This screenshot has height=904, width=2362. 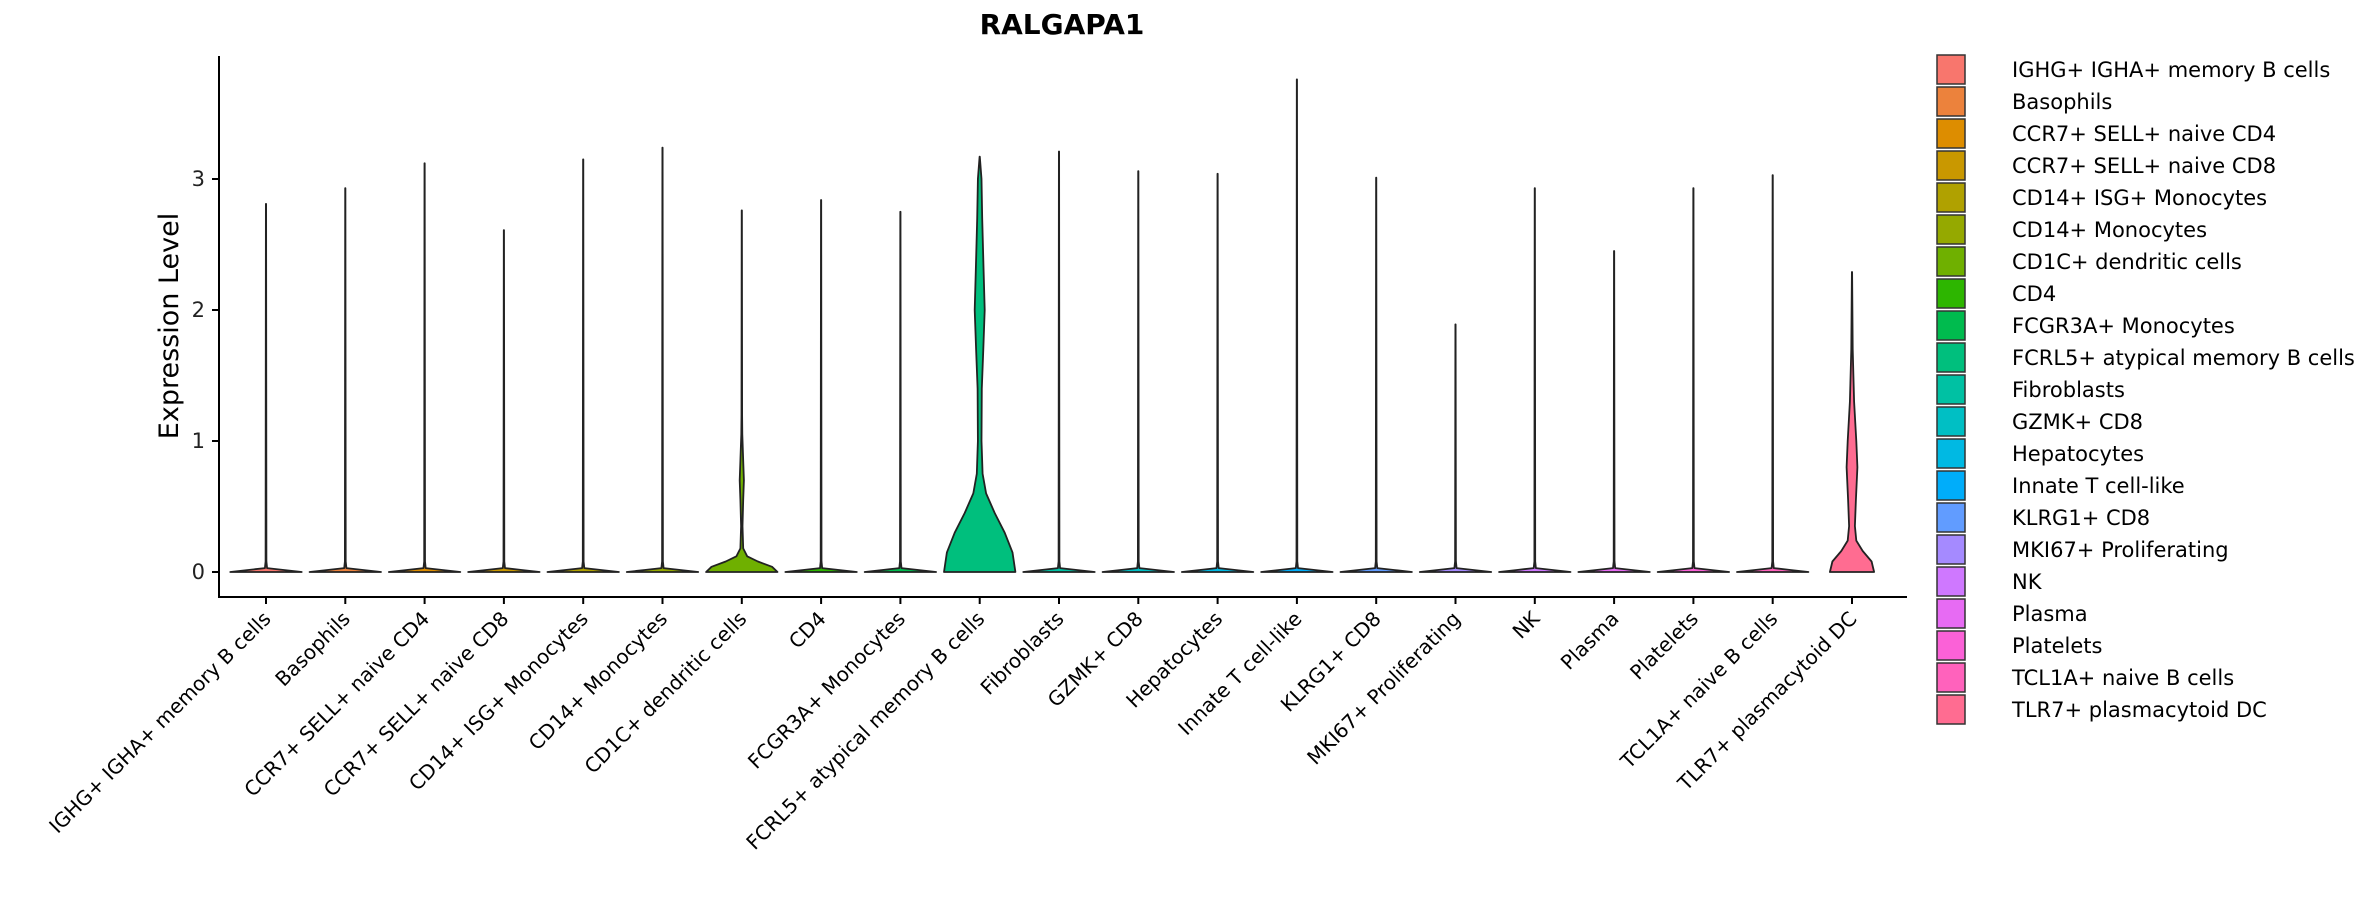 I want to click on legend-label: GZMK+ CD8, so click(x=2077, y=422).